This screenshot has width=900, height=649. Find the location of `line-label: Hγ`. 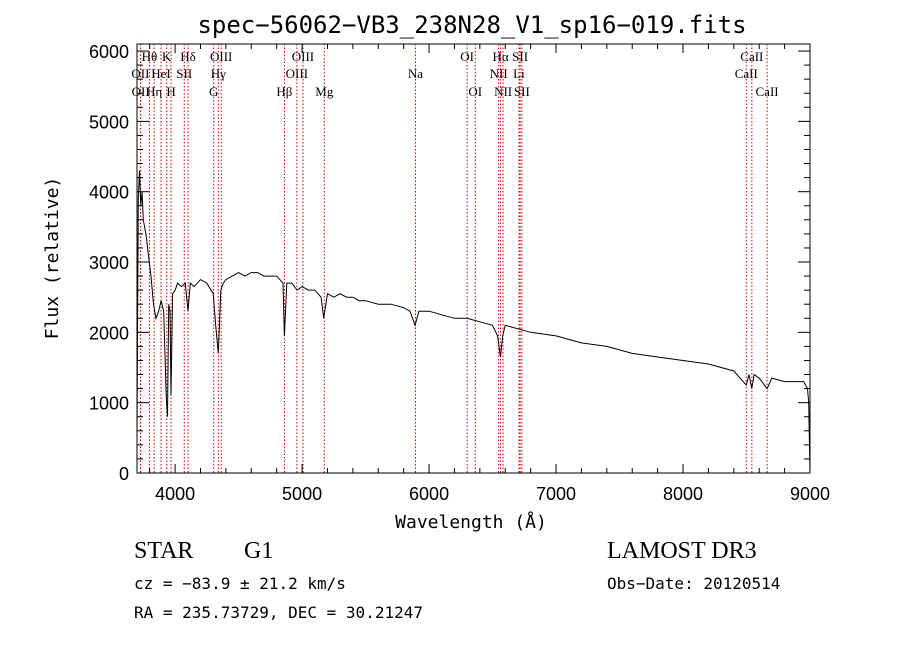

line-label: Hγ is located at coordinates (218, 73).